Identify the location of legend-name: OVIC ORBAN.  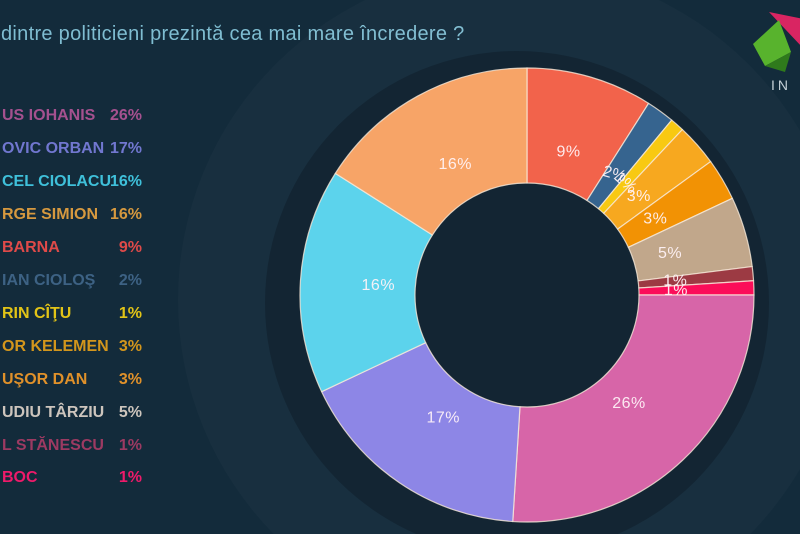
(53, 148).